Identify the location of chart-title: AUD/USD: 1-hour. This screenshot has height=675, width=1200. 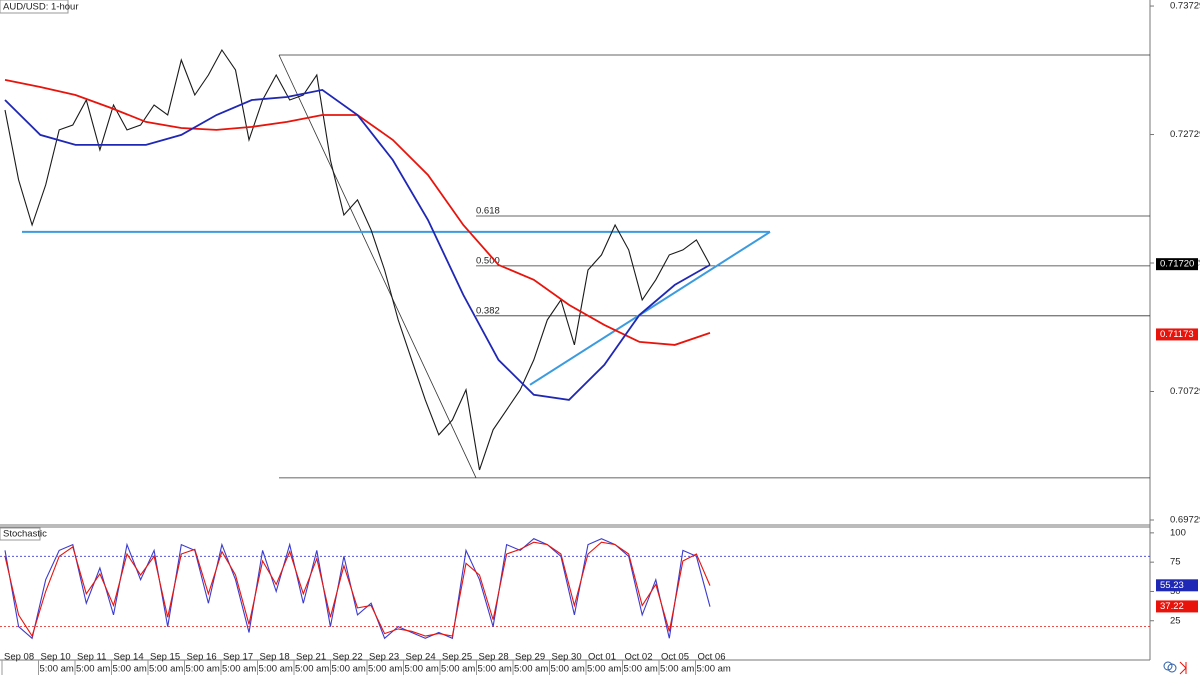
(41, 7).